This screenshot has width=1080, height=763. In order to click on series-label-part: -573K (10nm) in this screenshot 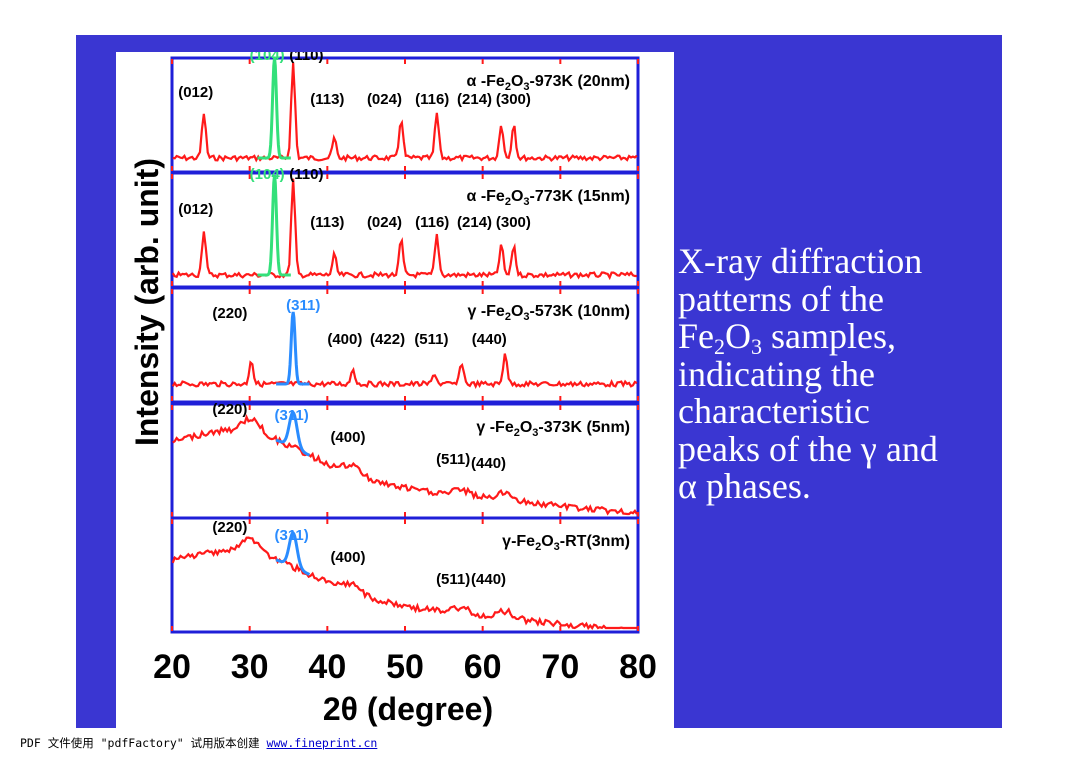, I will do `click(580, 311)`.